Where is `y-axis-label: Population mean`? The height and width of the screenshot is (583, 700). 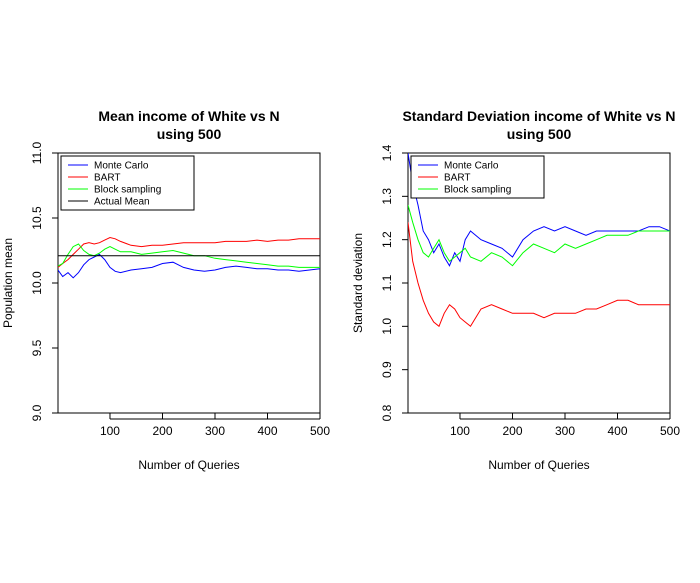 y-axis-label: Population mean is located at coordinates (8, 283).